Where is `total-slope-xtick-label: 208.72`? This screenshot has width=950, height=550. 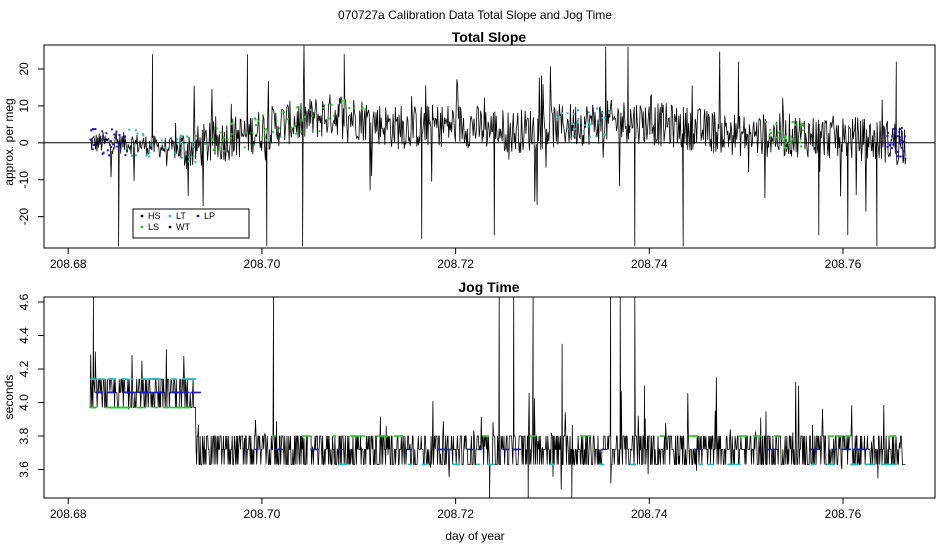
total-slope-xtick-label: 208.72 is located at coordinates (455, 264).